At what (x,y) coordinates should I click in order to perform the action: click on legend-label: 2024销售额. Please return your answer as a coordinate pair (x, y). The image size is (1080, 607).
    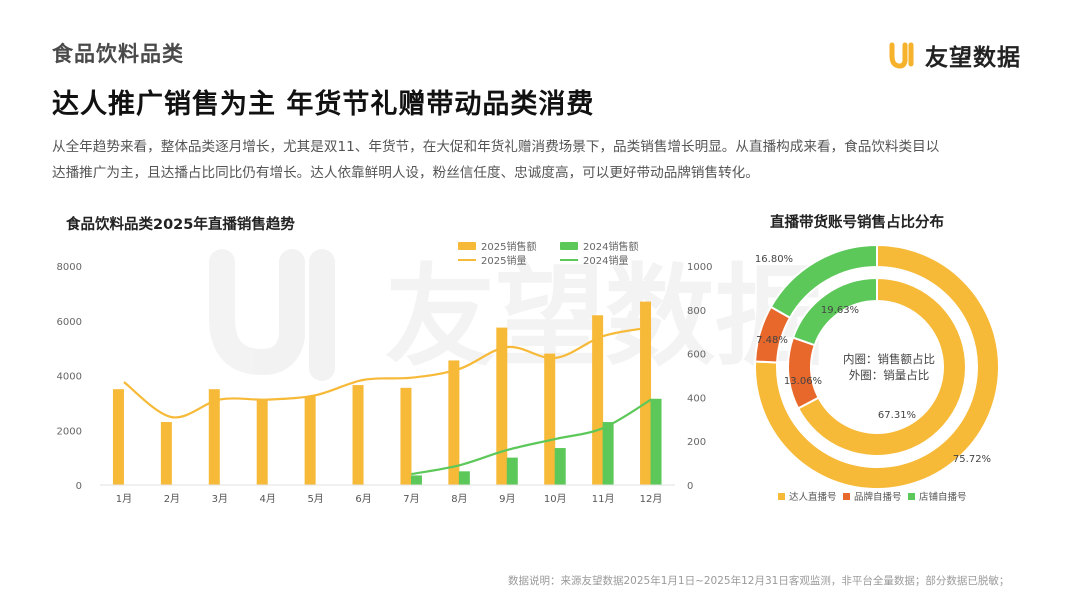
    Looking at the image, I should click on (610, 246).